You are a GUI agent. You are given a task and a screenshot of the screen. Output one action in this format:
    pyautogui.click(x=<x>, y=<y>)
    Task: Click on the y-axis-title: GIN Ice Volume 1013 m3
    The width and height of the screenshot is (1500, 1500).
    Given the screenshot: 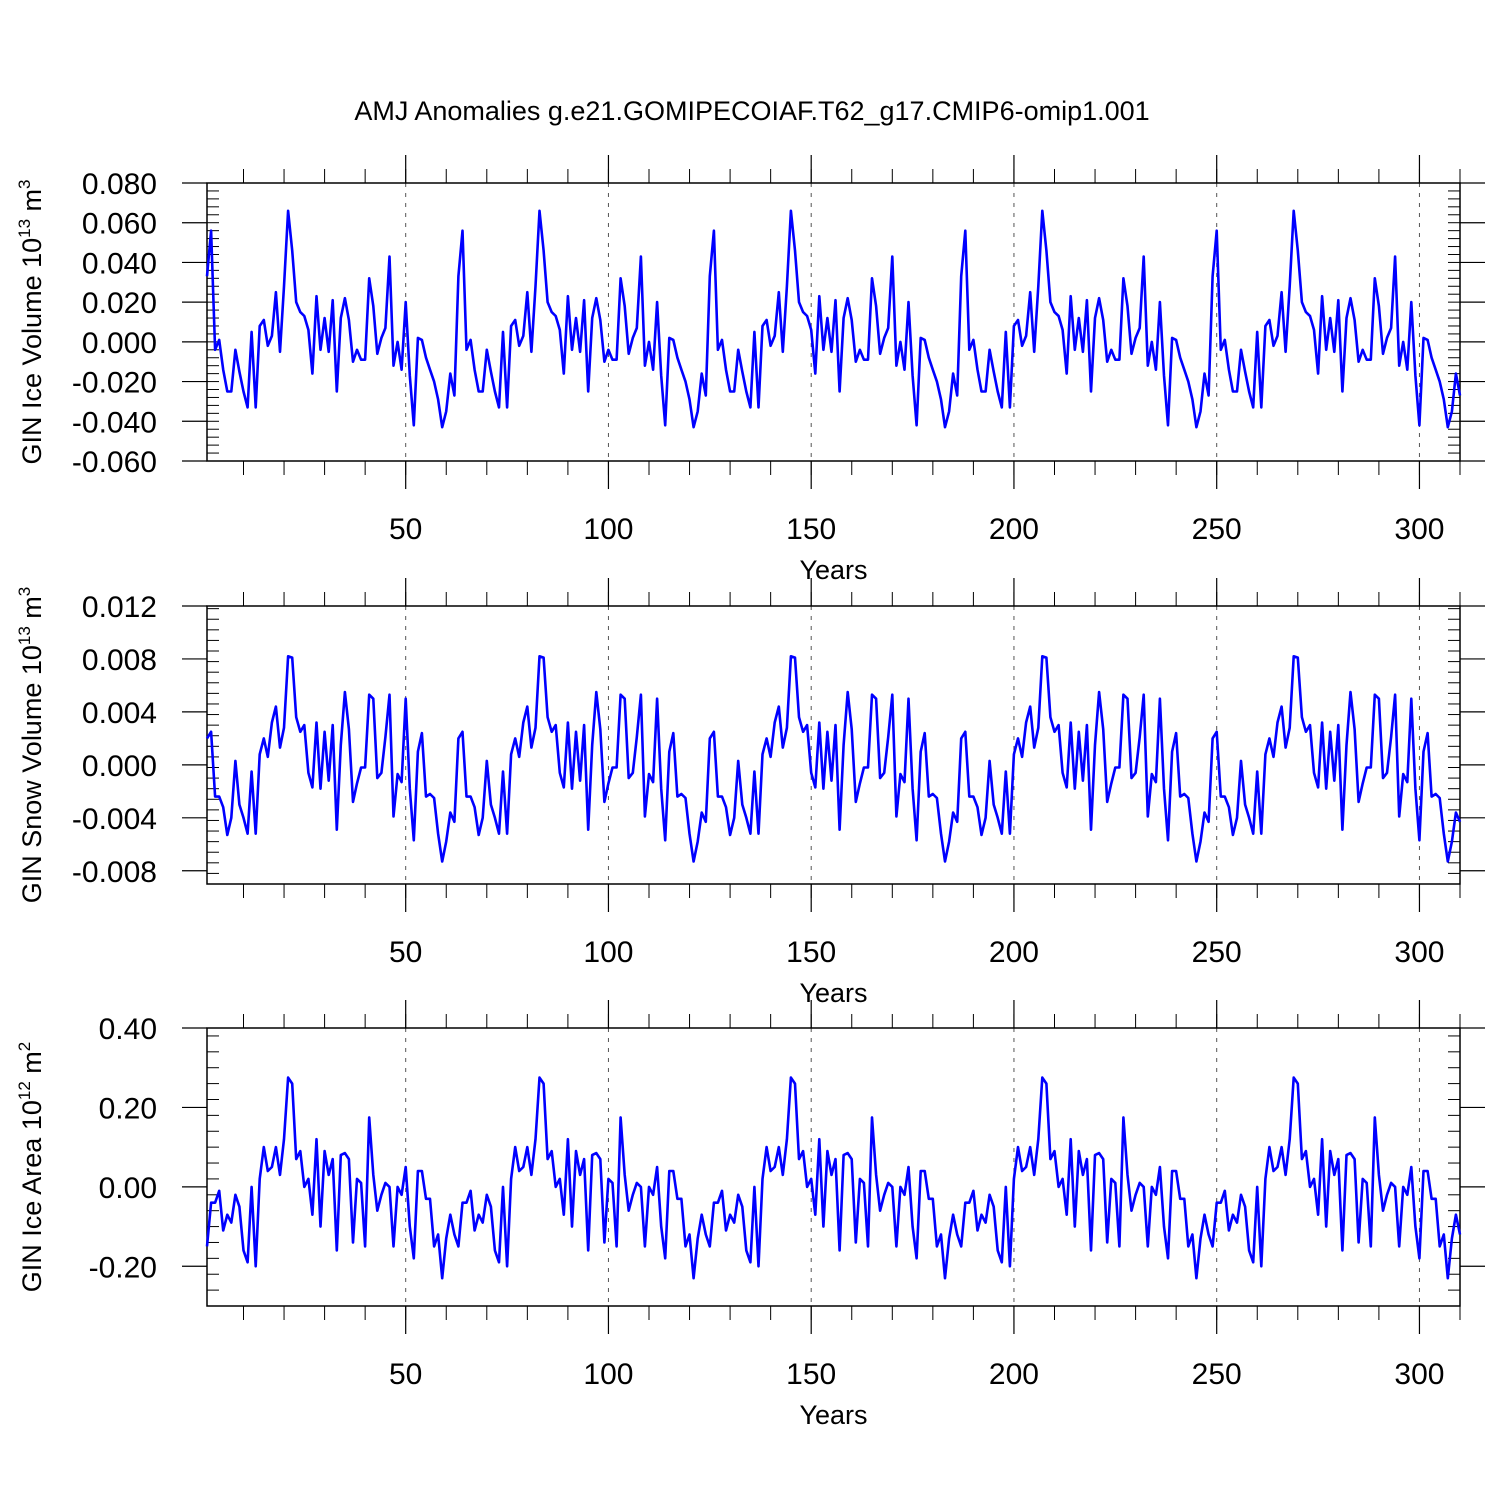 What is the action you would take?
    pyautogui.click(x=31, y=321)
    